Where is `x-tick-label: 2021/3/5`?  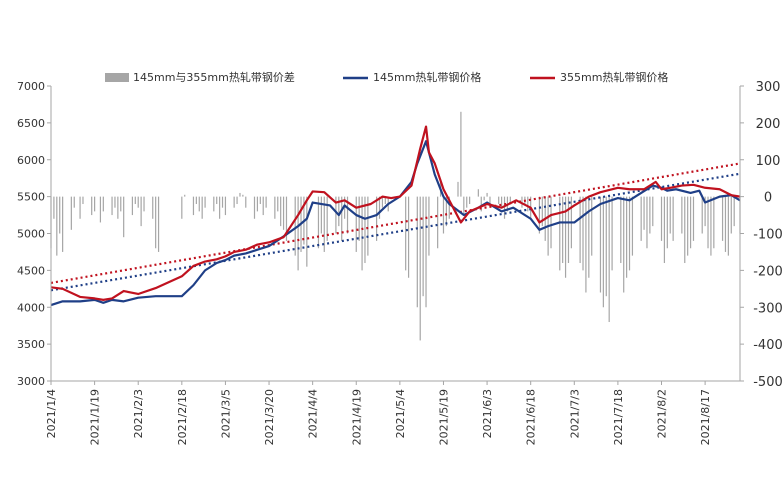 x-tick-label: 2021/3/5 is located at coordinates (225, 413).